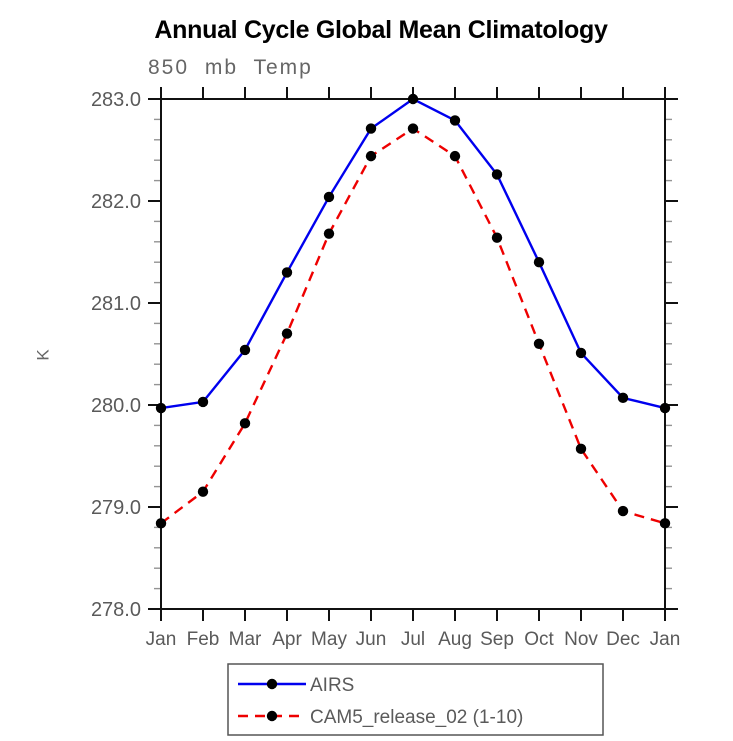 The image size is (733, 741). What do you see at coordinates (381, 30) in the screenshot?
I see `chart-title: Annual Cycle Global Mean Climatology` at bounding box center [381, 30].